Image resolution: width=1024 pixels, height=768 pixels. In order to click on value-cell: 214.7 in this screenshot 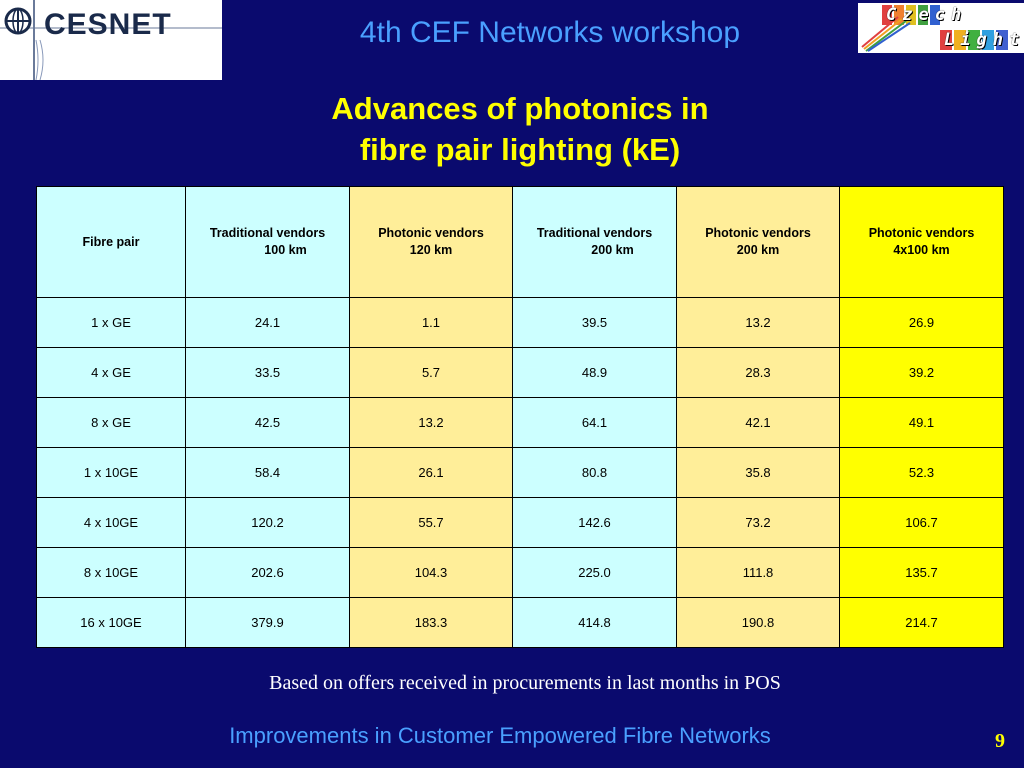, I will do `click(921, 622)`.